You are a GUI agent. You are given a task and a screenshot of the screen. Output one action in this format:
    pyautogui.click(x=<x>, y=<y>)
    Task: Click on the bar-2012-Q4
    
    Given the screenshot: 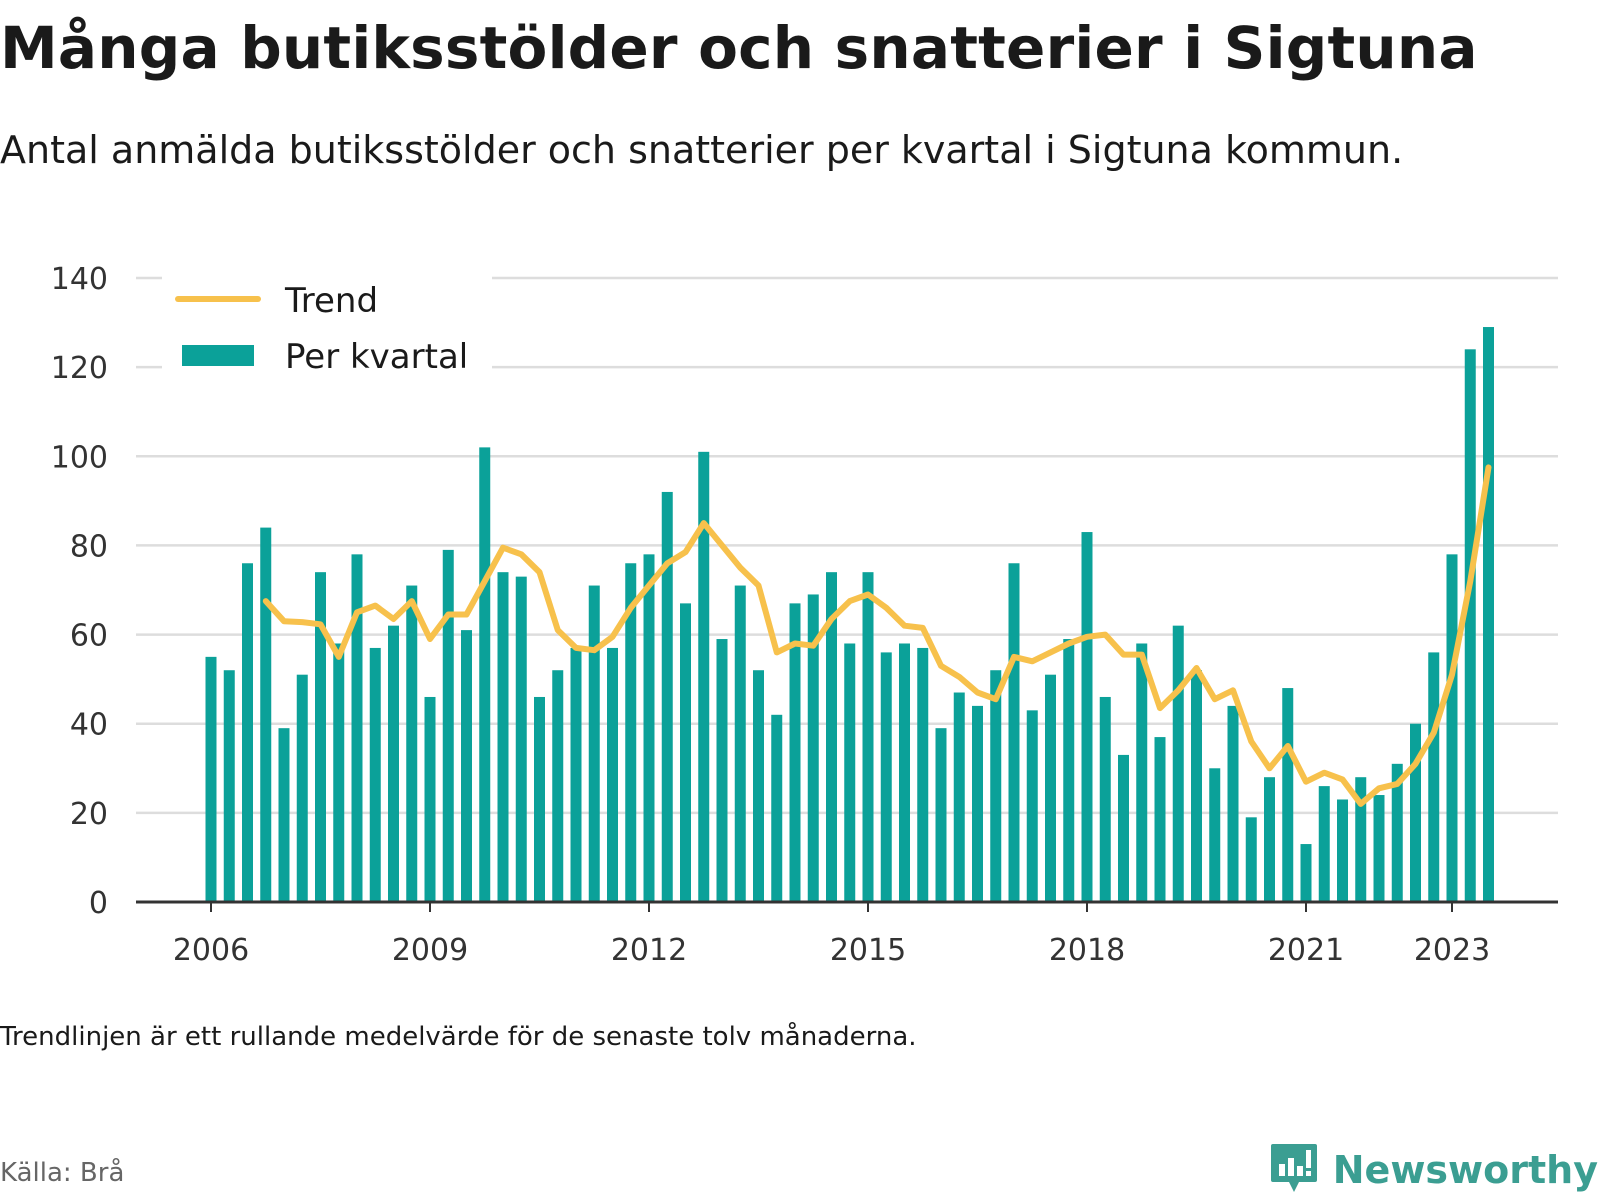 What is the action you would take?
    pyautogui.click(x=704, y=676)
    